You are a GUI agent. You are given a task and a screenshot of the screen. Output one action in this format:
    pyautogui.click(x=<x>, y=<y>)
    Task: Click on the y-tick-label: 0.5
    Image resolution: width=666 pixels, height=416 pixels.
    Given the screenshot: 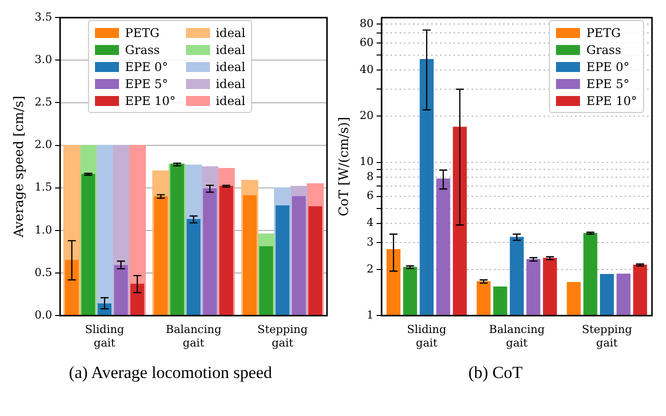 What is the action you would take?
    pyautogui.click(x=43, y=272)
    